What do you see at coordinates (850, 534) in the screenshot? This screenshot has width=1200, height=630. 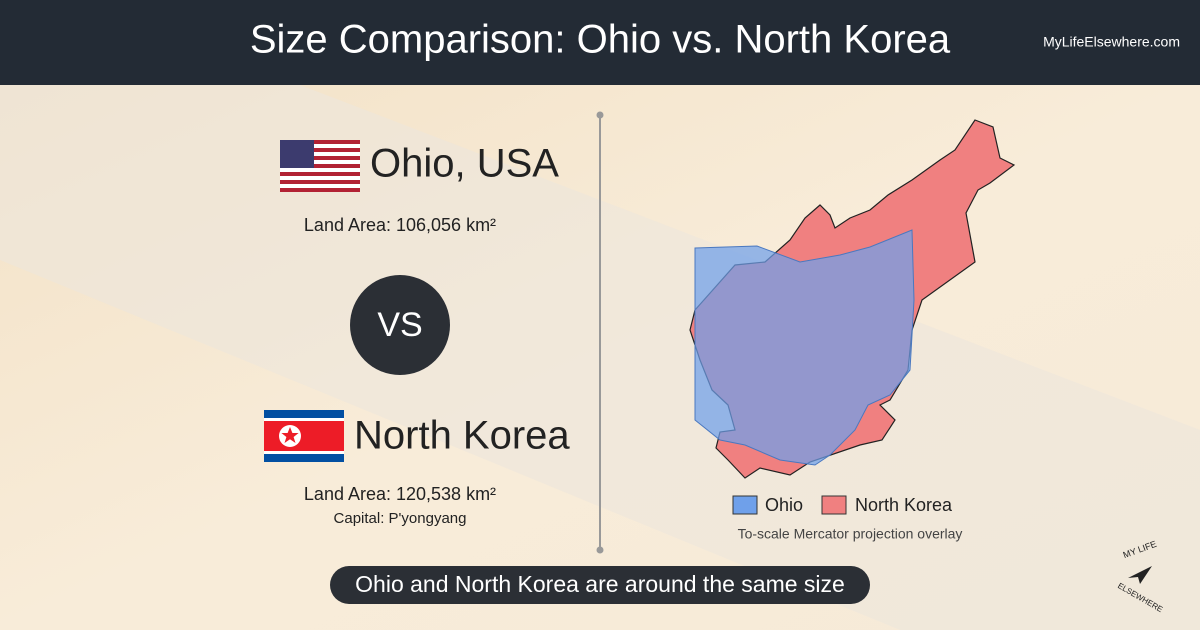 I see `map-caption: To-scale Mercator projection overlay` at bounding box center [850, 534].